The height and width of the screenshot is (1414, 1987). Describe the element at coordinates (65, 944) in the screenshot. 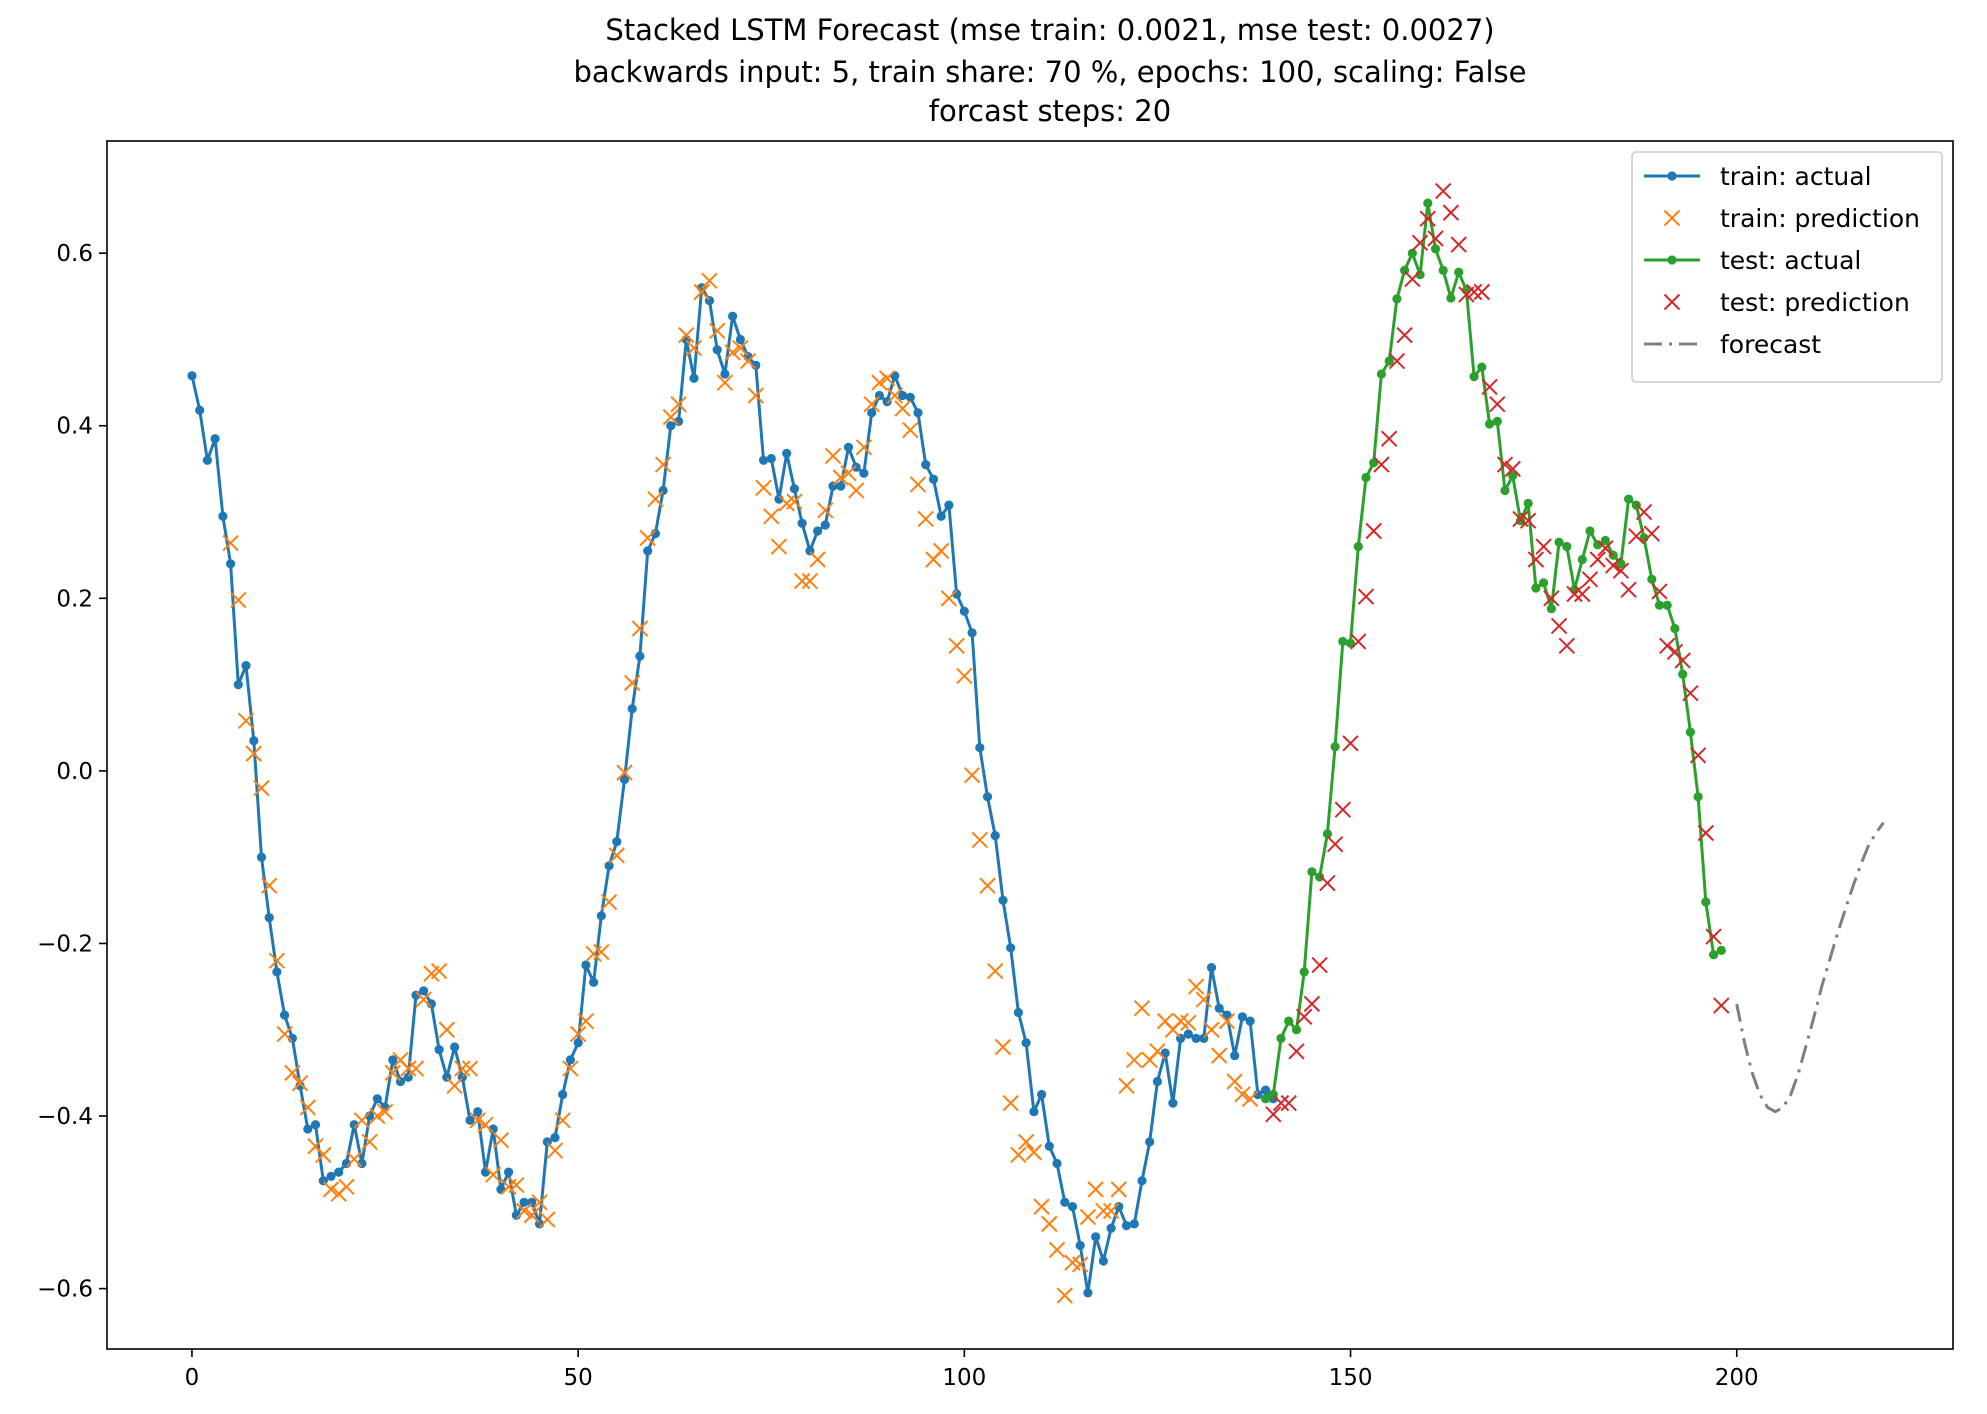

I see `y-tick-label: −0.2` at that location.